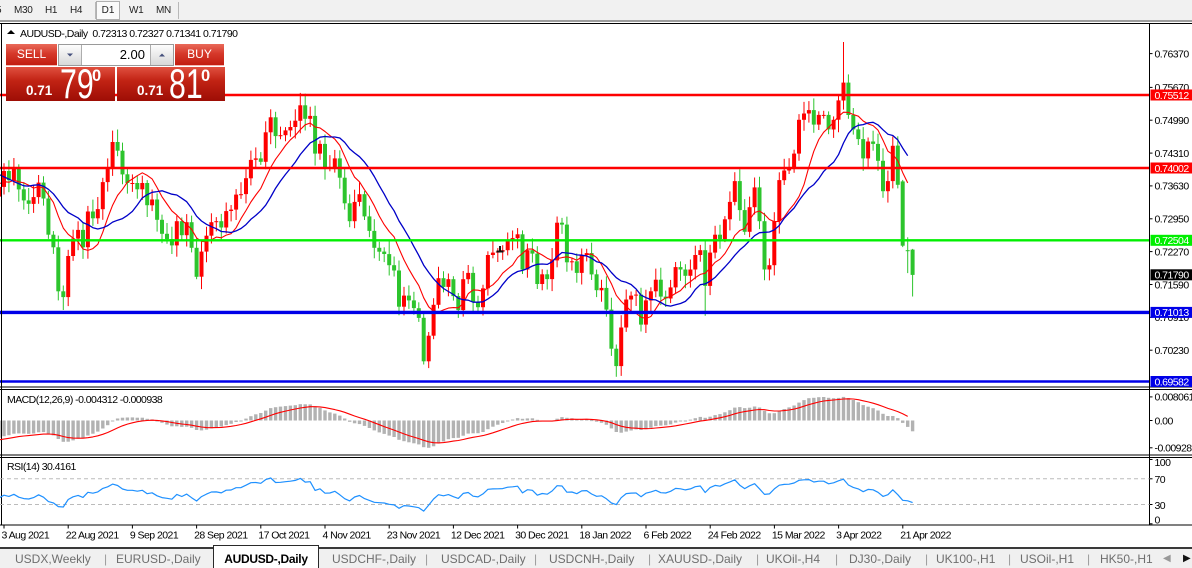 This screenshot has width=1192, height=568. I want to click on svg-text: -0.009286, so click(1173, 449).